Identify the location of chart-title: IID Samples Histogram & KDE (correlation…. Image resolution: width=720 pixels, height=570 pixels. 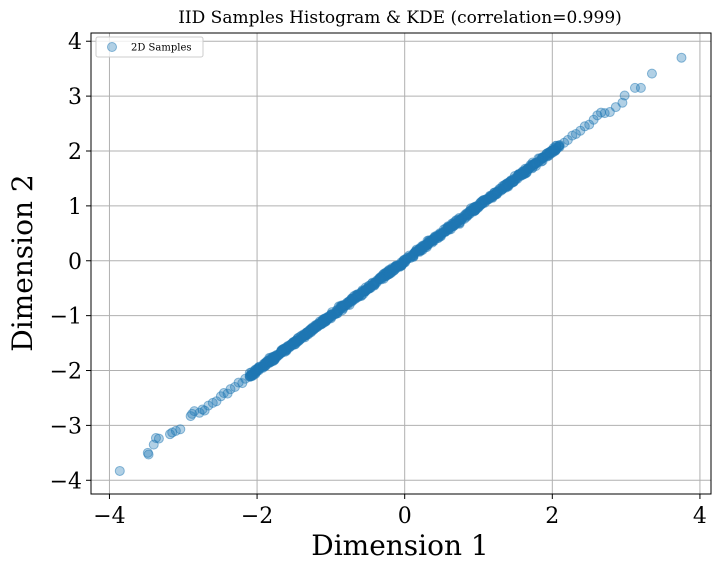
(400, 18).